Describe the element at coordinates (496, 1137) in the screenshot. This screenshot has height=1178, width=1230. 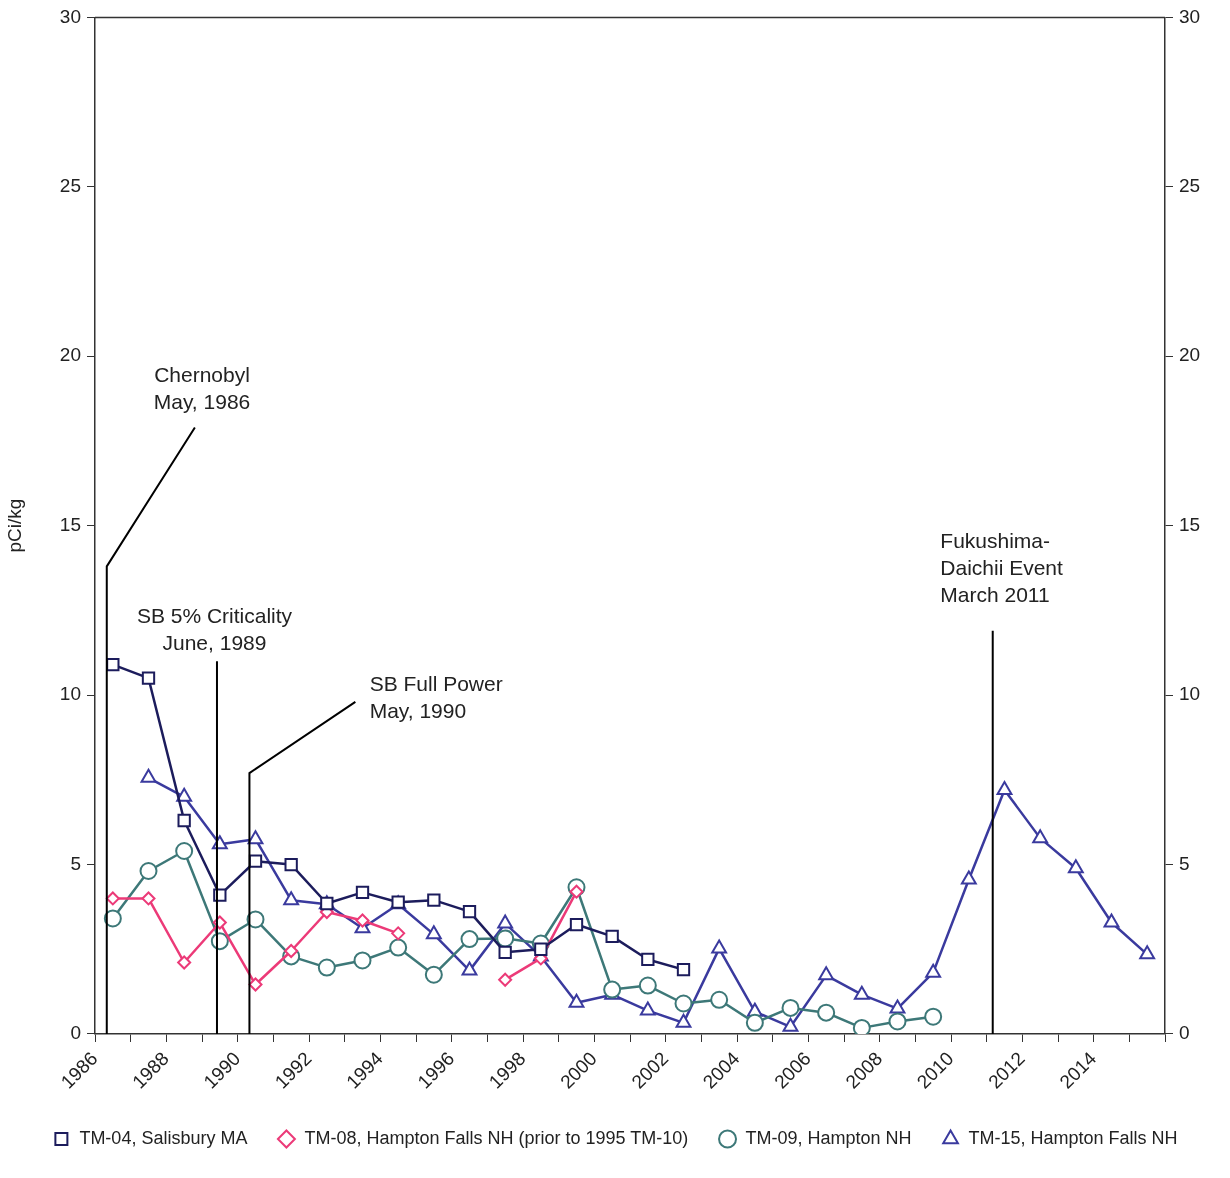
I see `legend-label: TM-08, Hampton Falls NH (prior to 1995 TM-10)` at that location.